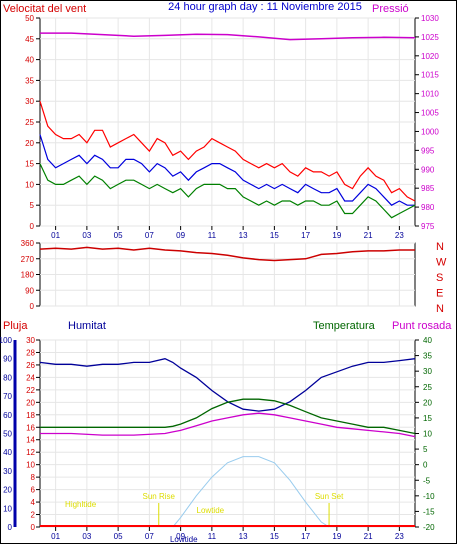 The width and height of the screenshot is (457, 544). Describe the element at coordinates (29, 60) in the screenshot. I see `wind-y-tick-label: 40` at that location.